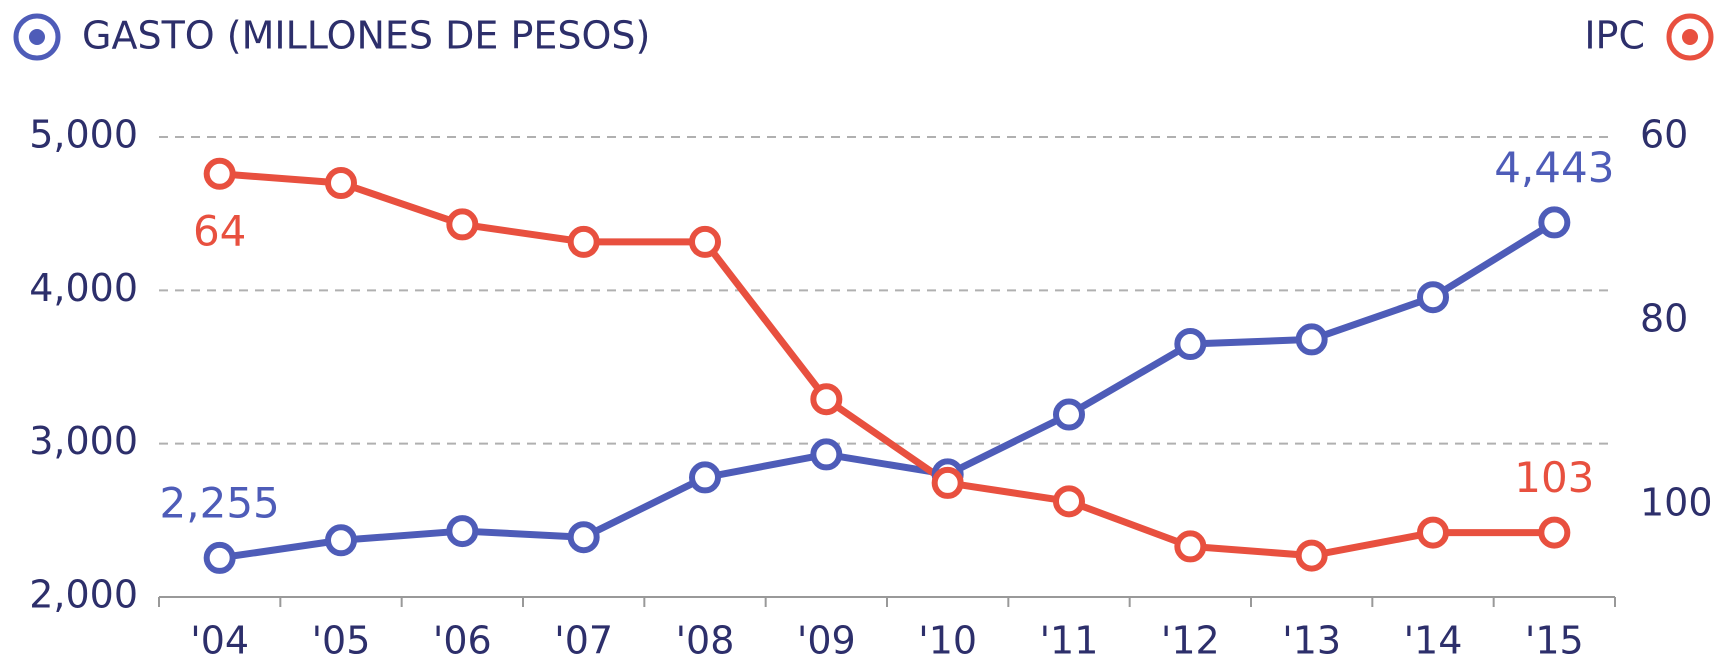 The height and width of the screenshot is (665, 1732). Describe the element at coordinates (1664, 319) in the screenshot. I see `y2-tick-label: 80` at that location.